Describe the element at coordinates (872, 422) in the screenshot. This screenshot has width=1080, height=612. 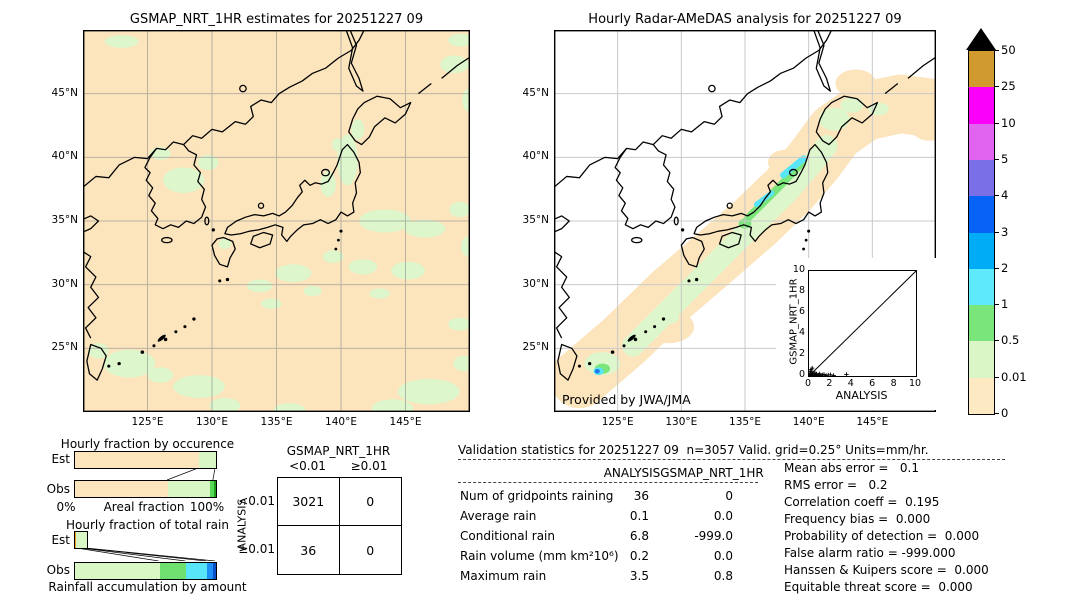
I see `right-map-x-tick: 145°E` at that location.